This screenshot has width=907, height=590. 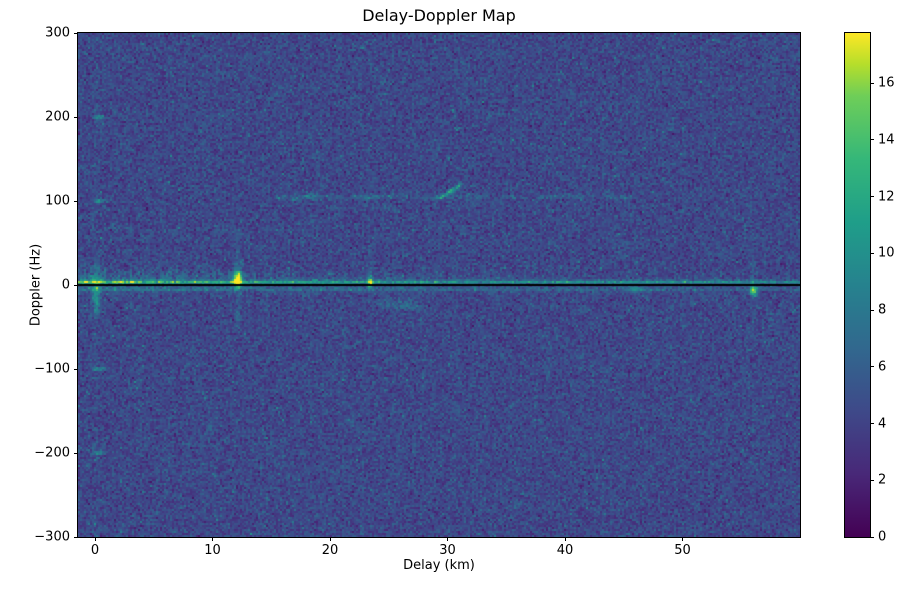 What do you see at coordinates (882, 424) in the screenshot?
I see `colorbar-tick-label: 4` at bounding box center [882, 424].